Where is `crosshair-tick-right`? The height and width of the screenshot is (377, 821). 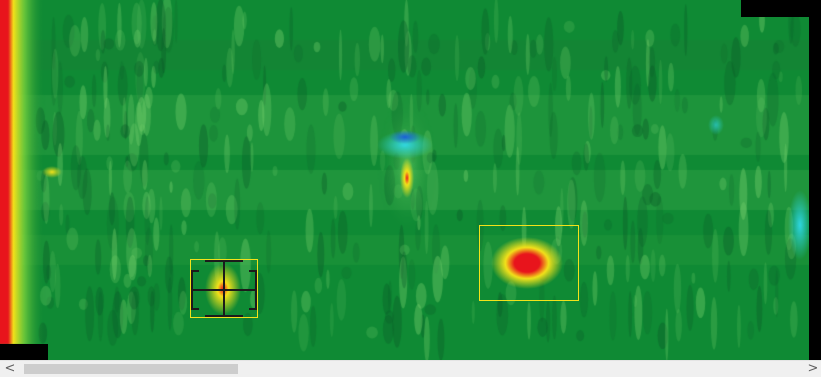
crosshair-tick-right is located at coordinates (256, 290).